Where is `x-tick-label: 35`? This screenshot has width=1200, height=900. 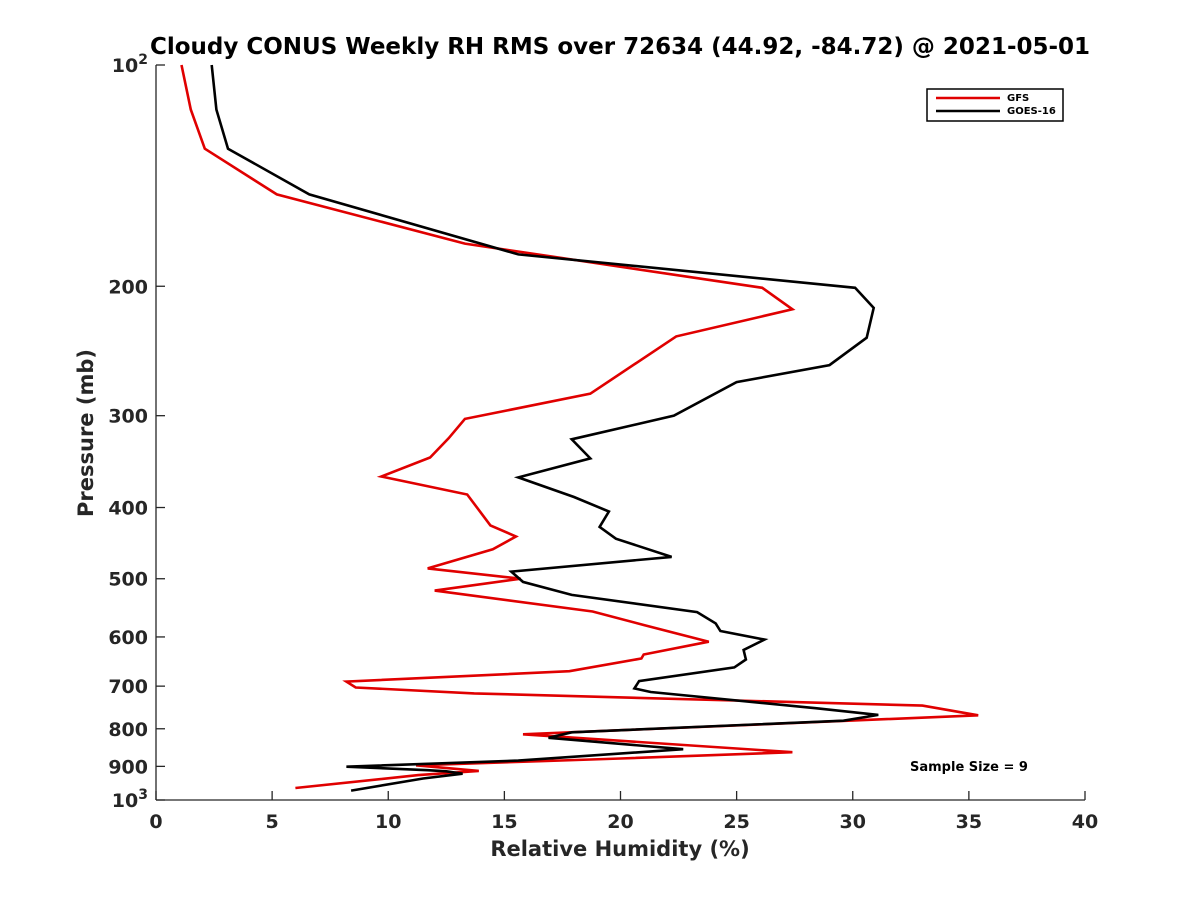
x-tick-label: 35 is located at coordinates (969, 822).